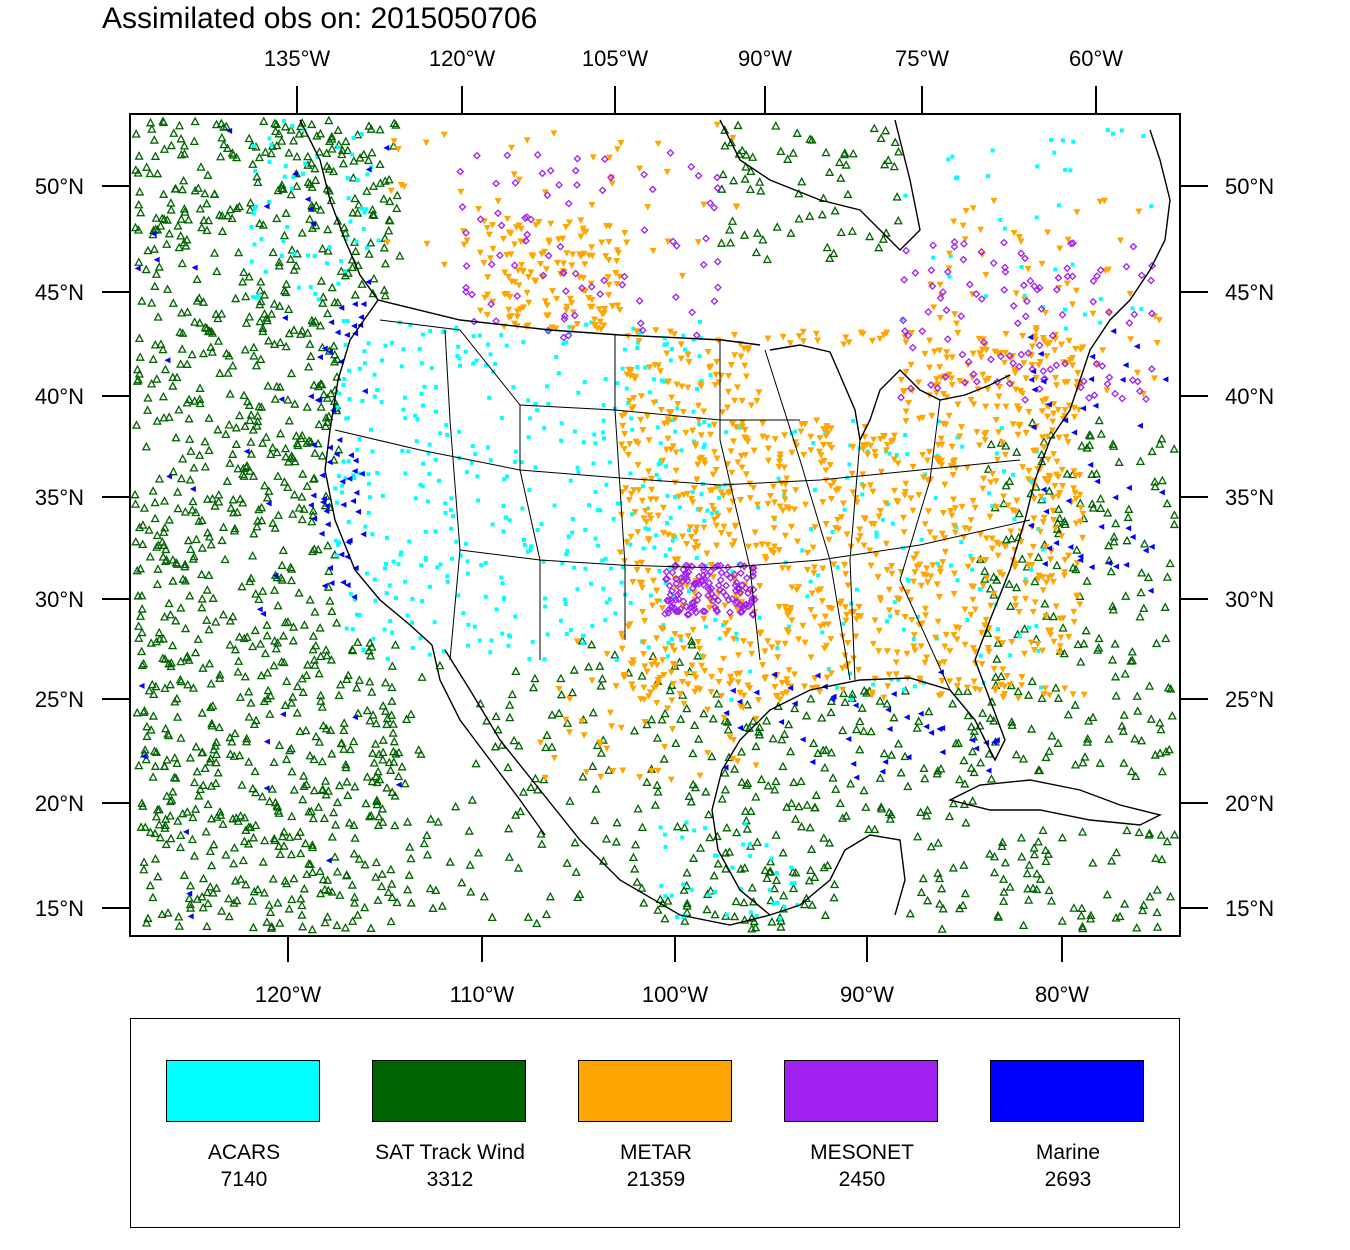  Describe the element at coordinates (366, 382) in the screenshot. I see `pacific-coastline` at that location.